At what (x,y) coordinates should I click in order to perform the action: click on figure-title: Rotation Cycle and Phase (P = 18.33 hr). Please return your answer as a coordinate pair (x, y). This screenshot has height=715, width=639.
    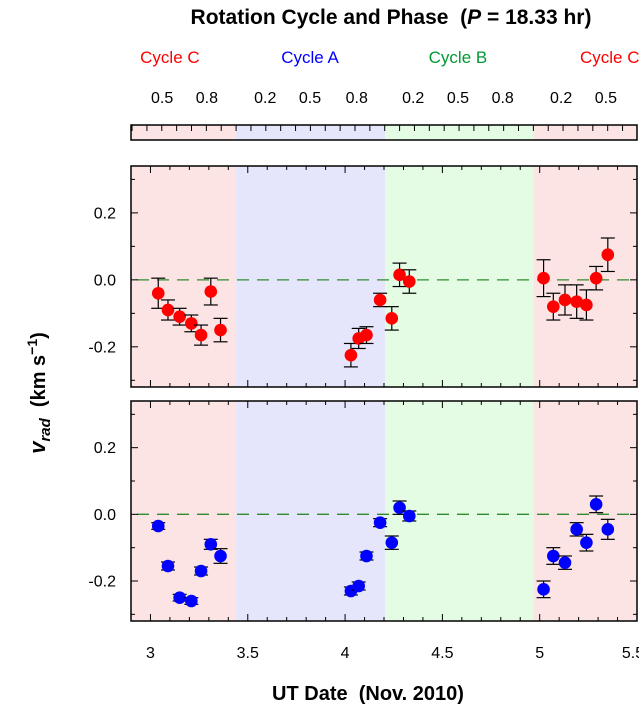
    Looking at the image, I should click on (391, 17).